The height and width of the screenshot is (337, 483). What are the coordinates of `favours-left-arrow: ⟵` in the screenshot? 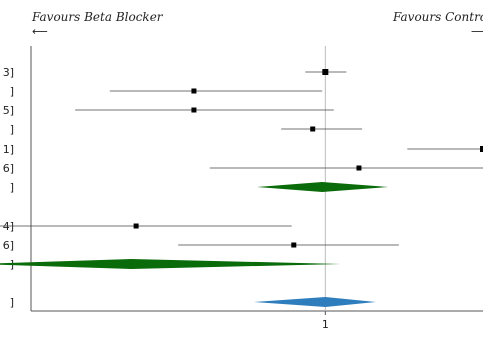 It's located at (40, 31).